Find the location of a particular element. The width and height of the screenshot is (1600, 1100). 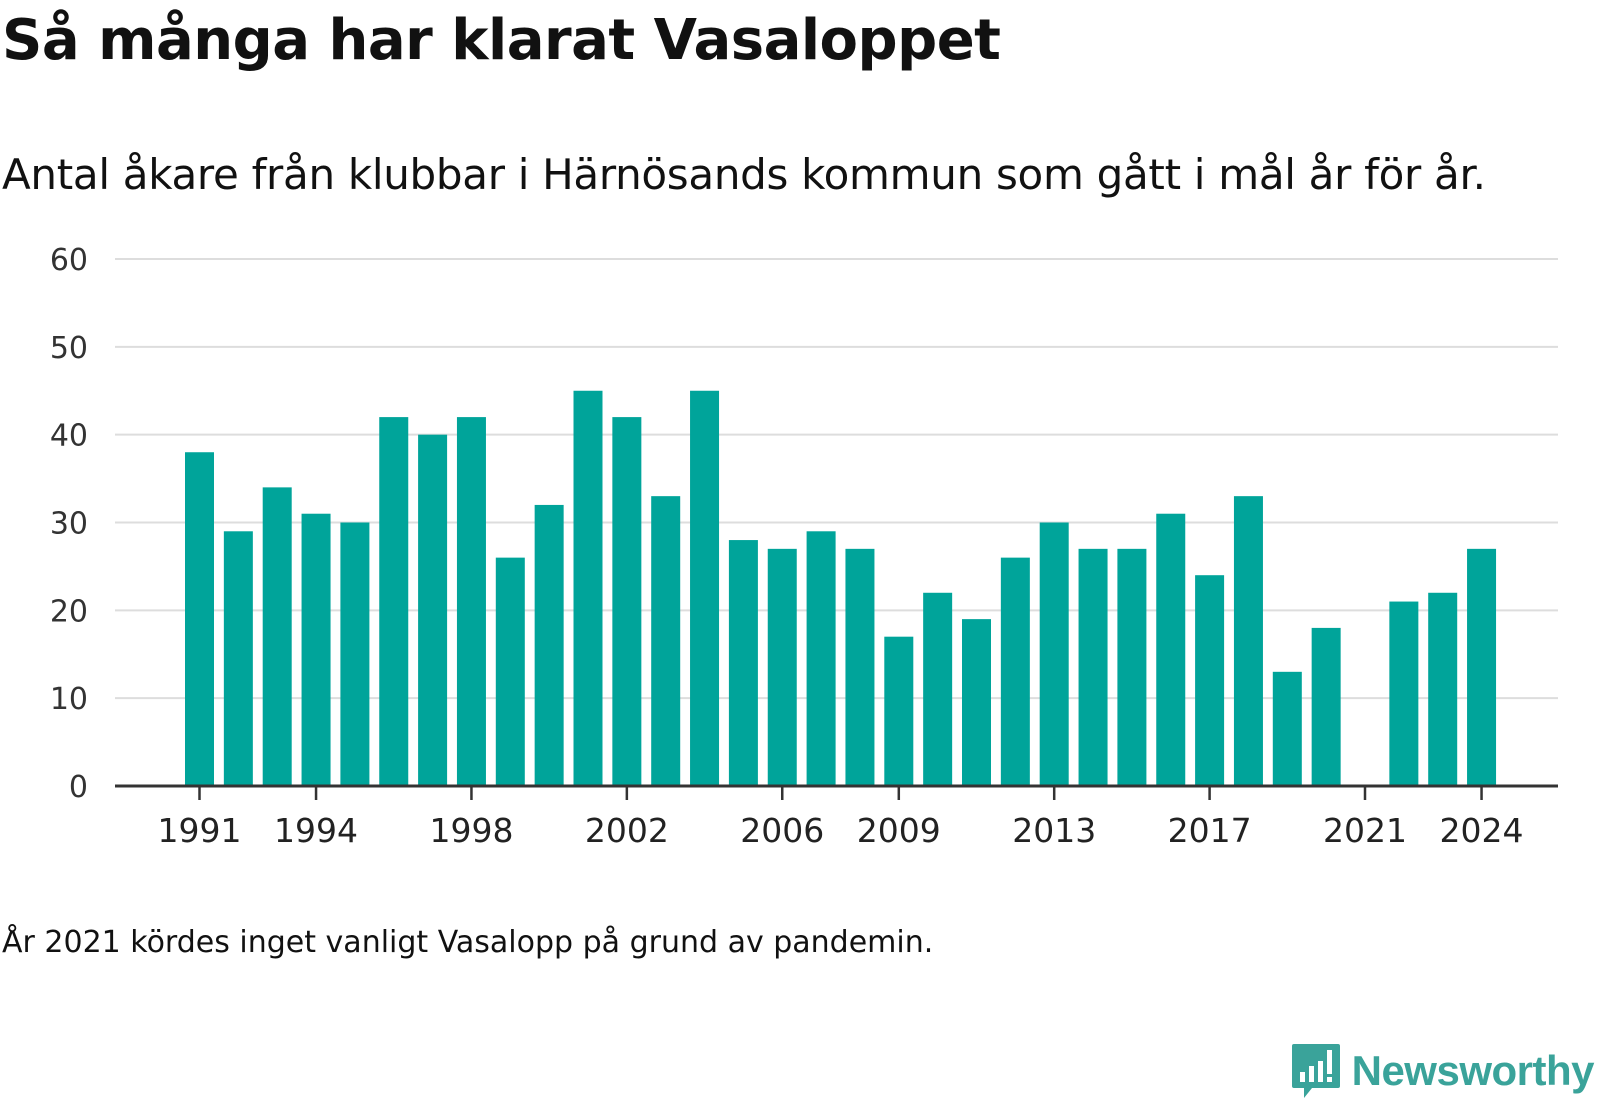

x-tick-label: 1998 is located at coordinates (471, 830).